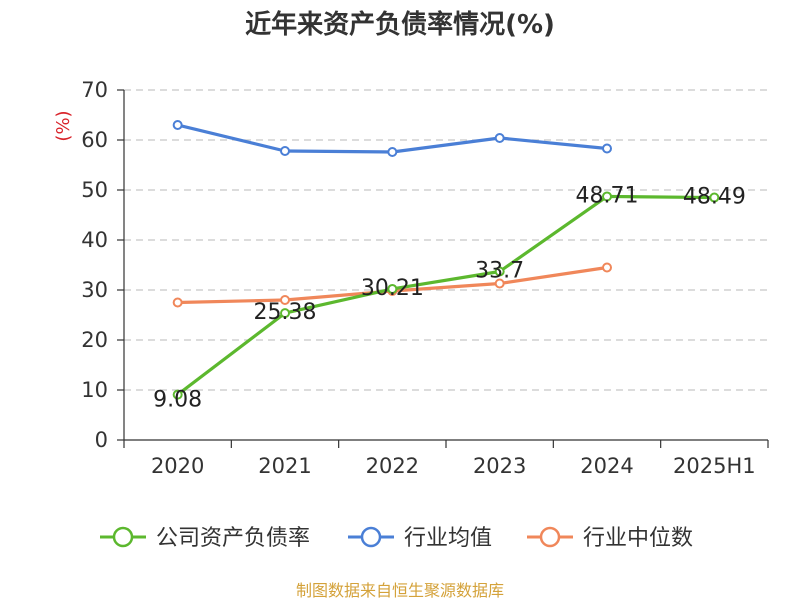 The image size is (800, 601). I want to click on data-label: 30.21, so click(392, 288).